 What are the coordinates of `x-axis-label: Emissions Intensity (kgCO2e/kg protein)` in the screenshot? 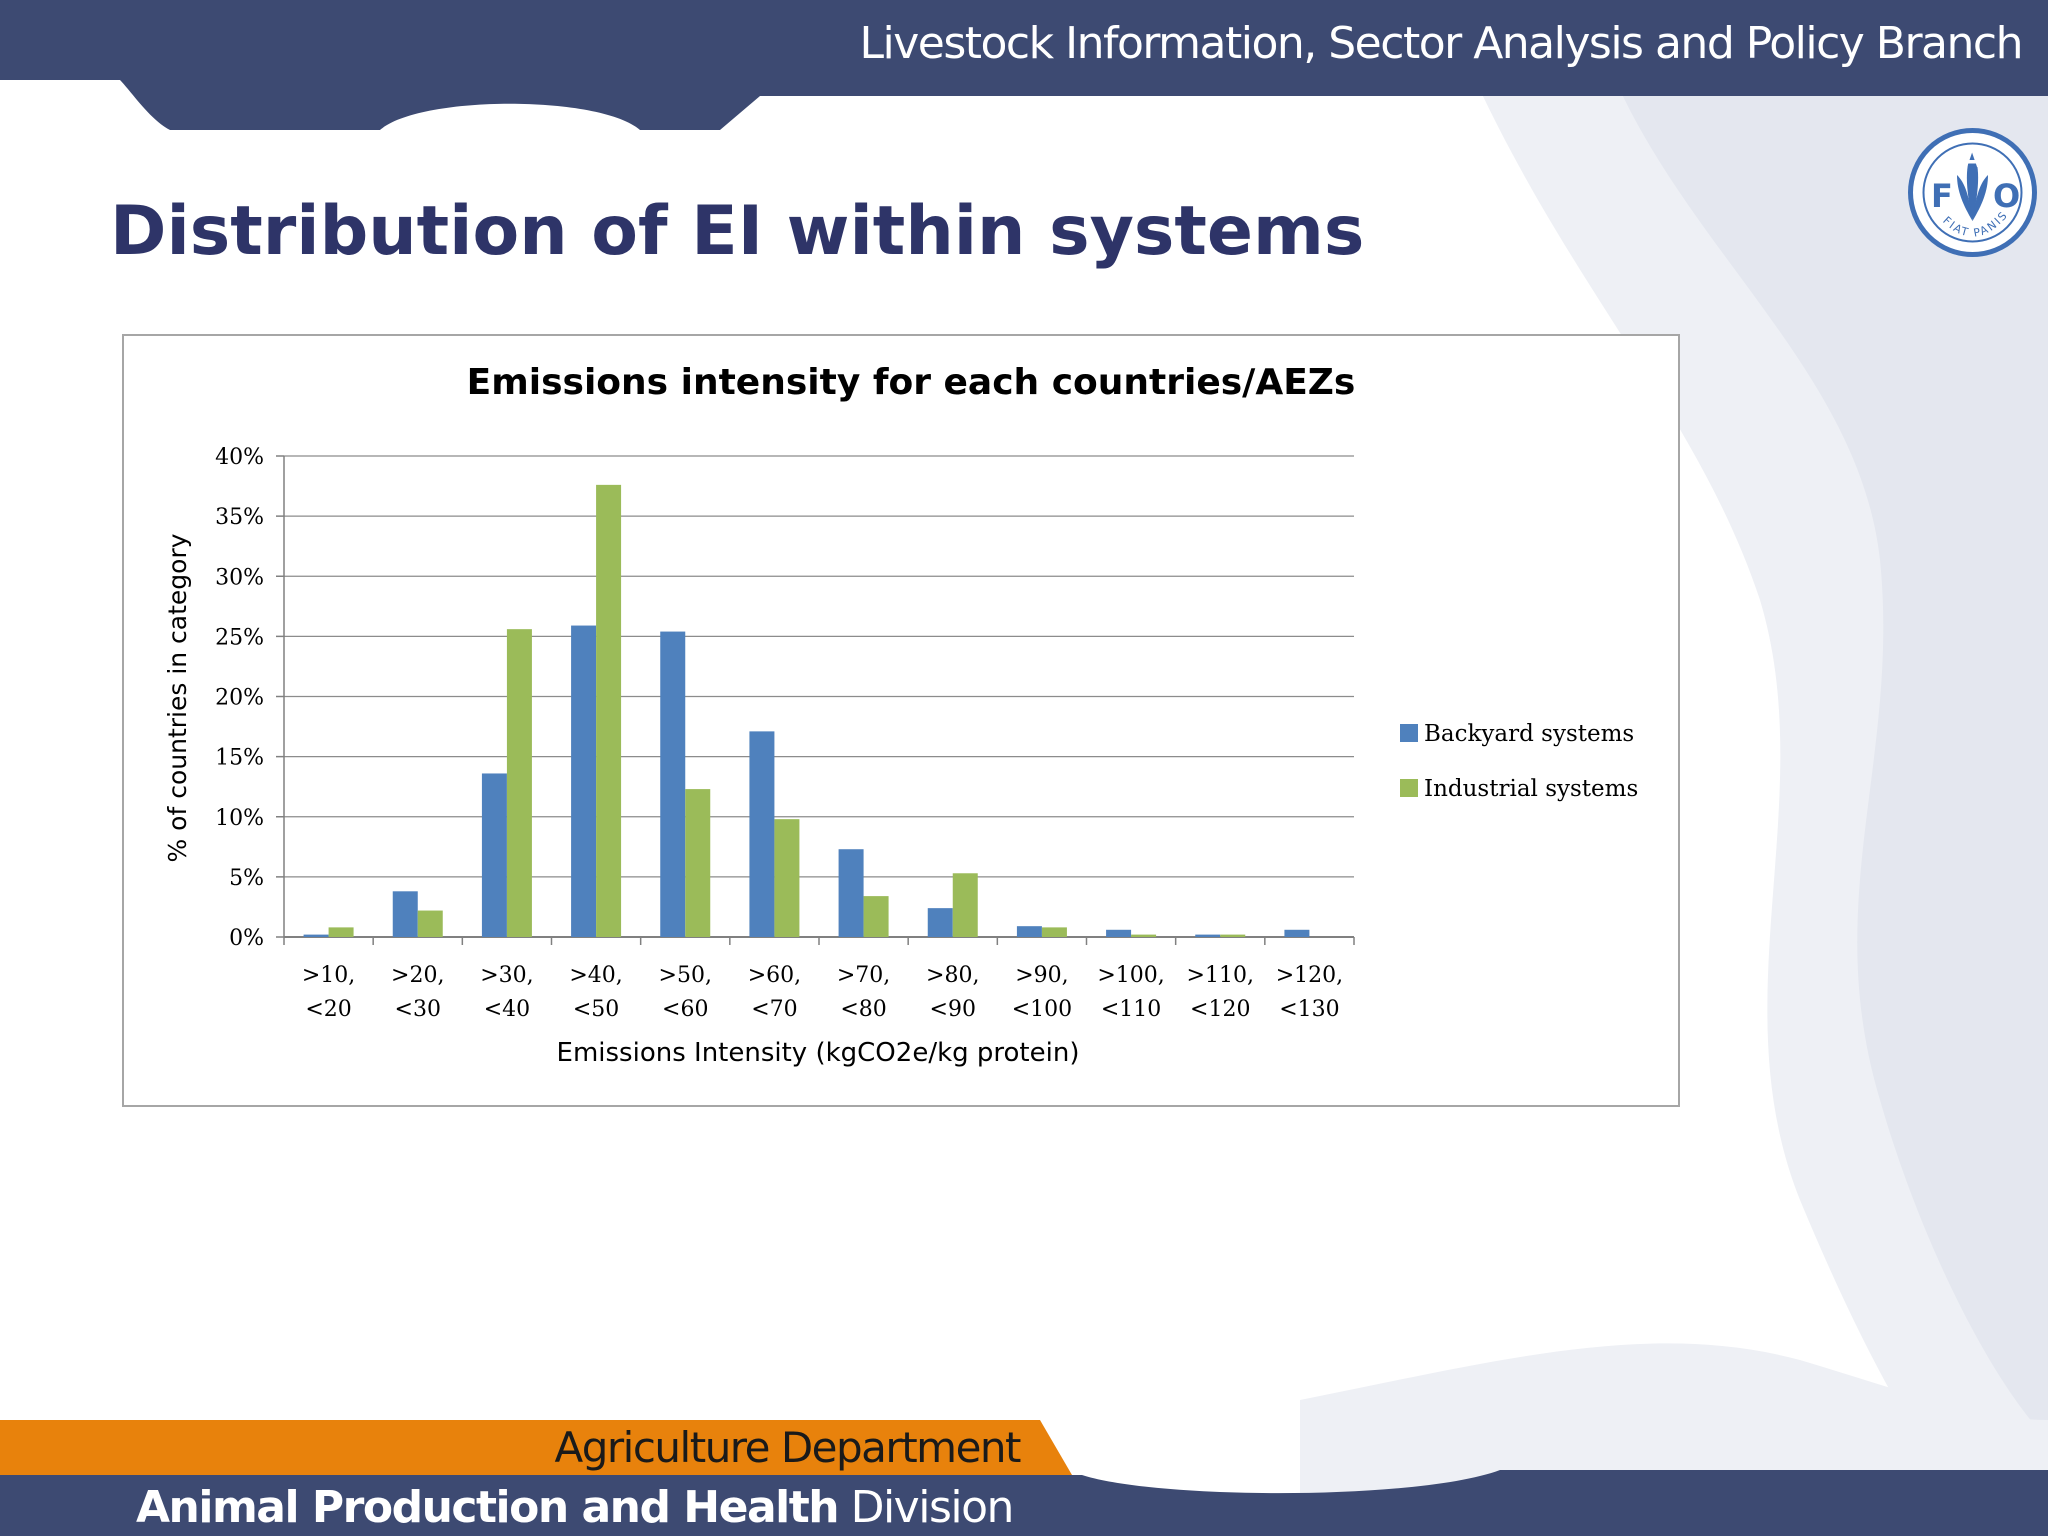 It's located at (818, 1053).